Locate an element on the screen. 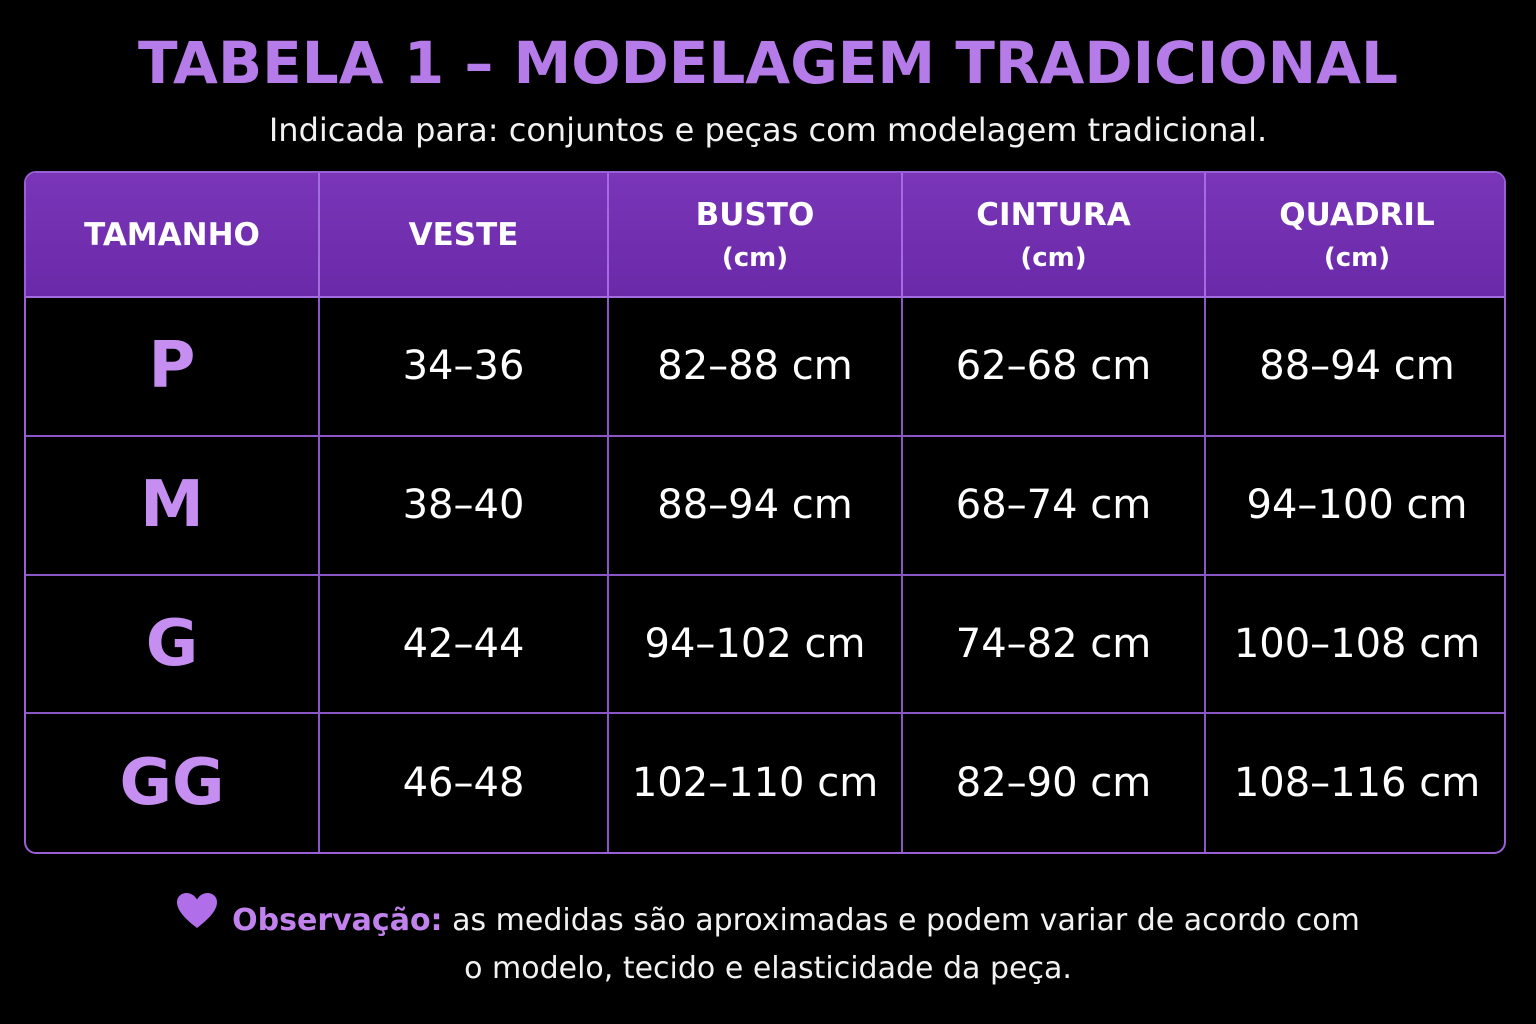 The height and width of the screenshot is (1024, 1536). header-label: CINTURA is located at coordinates (1053, 214).